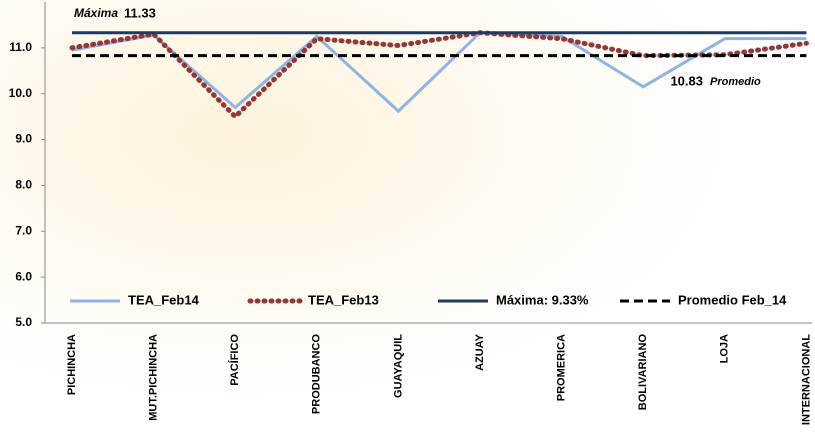 The height and width of the screenshot is (447, 815). I want to click on x-tick-label: BOLIVARIANO, so click(643, 372).